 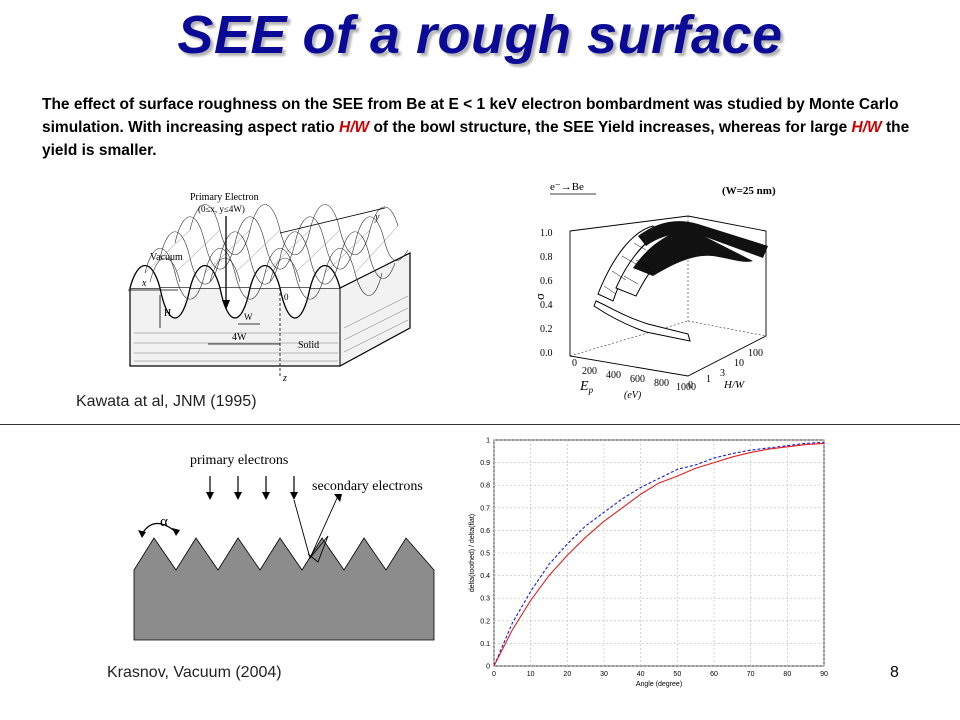 I want to click on y-axis-label: y, so click(x=377, y=217).